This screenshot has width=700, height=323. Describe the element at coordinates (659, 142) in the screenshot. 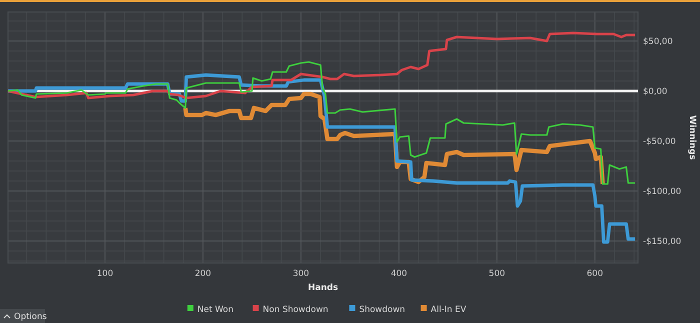

I see `y-tick-label: -$50,00` at that location.